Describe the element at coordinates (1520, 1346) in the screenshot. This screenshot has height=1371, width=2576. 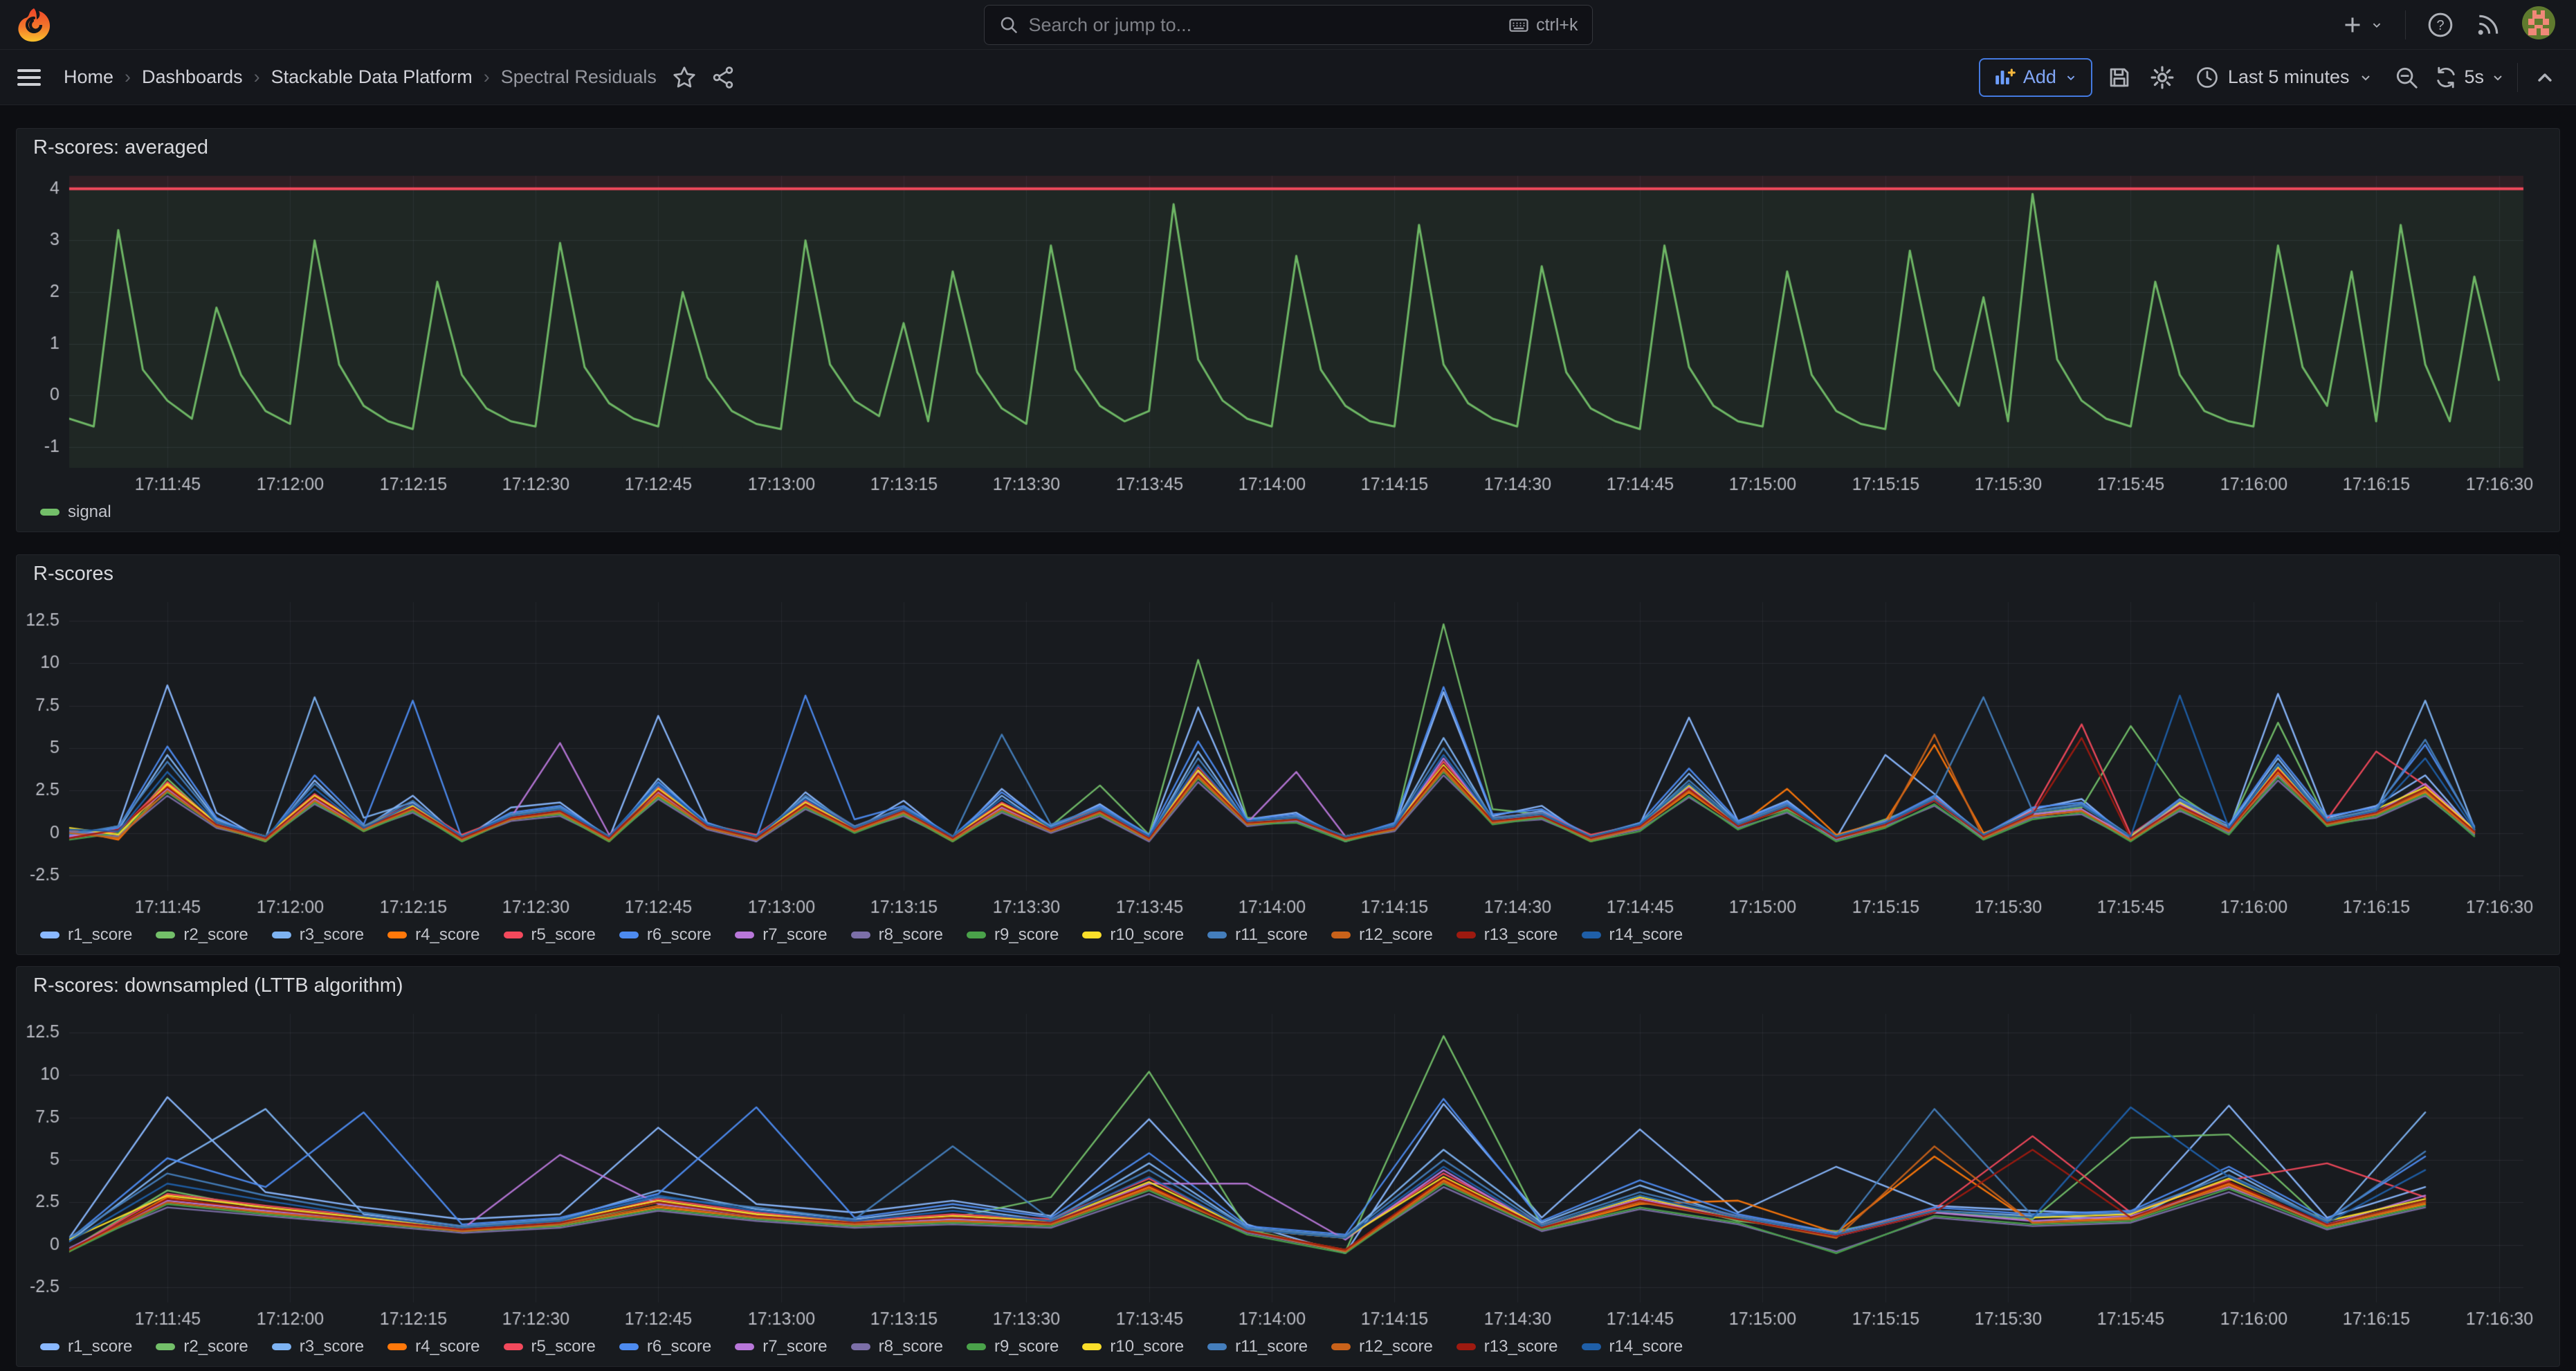
I see `legend-series-label: r13_score` at that location.